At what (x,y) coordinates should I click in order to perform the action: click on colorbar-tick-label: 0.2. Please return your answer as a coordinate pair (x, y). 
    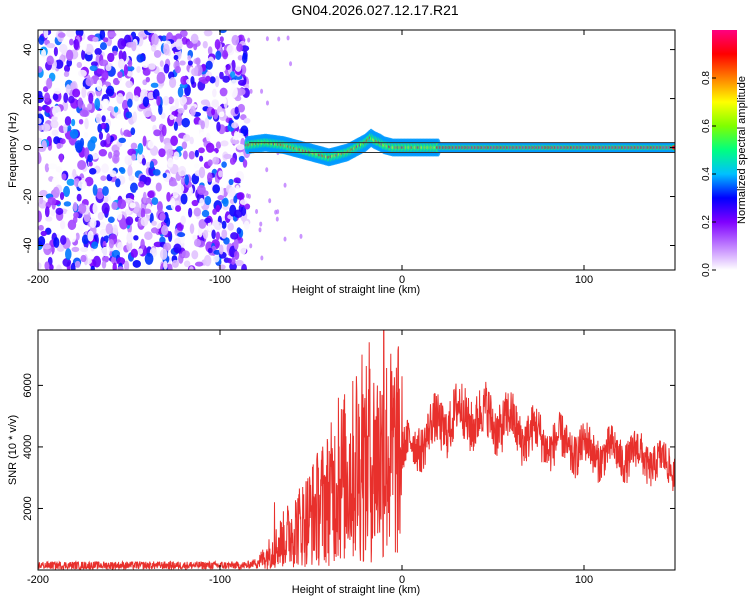
    Looking at the image, I should click on (706, 222).